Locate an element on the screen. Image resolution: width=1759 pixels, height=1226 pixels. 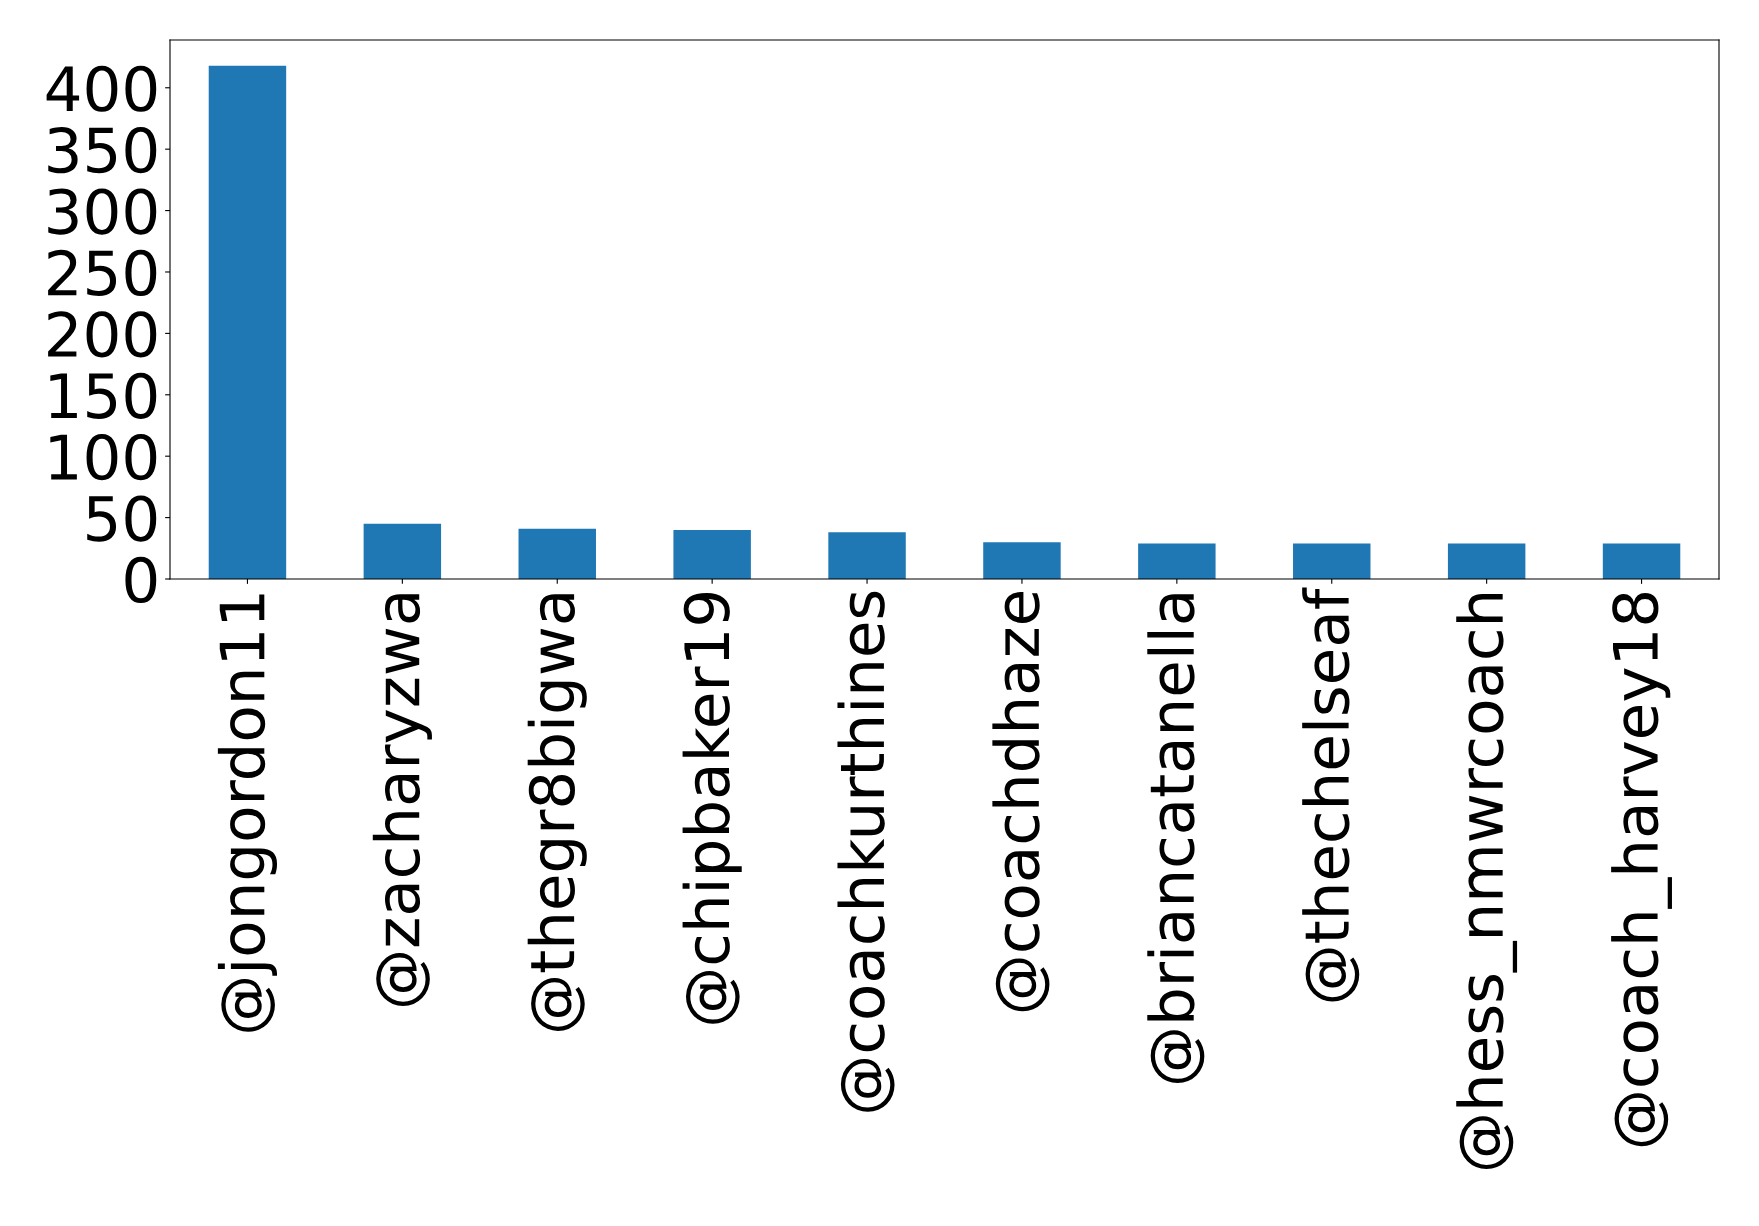
x-tick-label: @briancatanella is located at coordinates (1176, 839).